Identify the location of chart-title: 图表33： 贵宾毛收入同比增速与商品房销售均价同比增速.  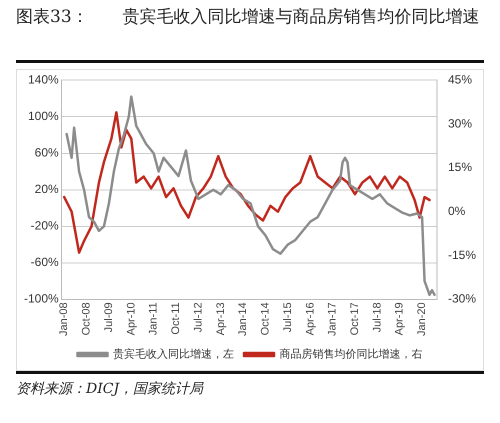
(250, 33).